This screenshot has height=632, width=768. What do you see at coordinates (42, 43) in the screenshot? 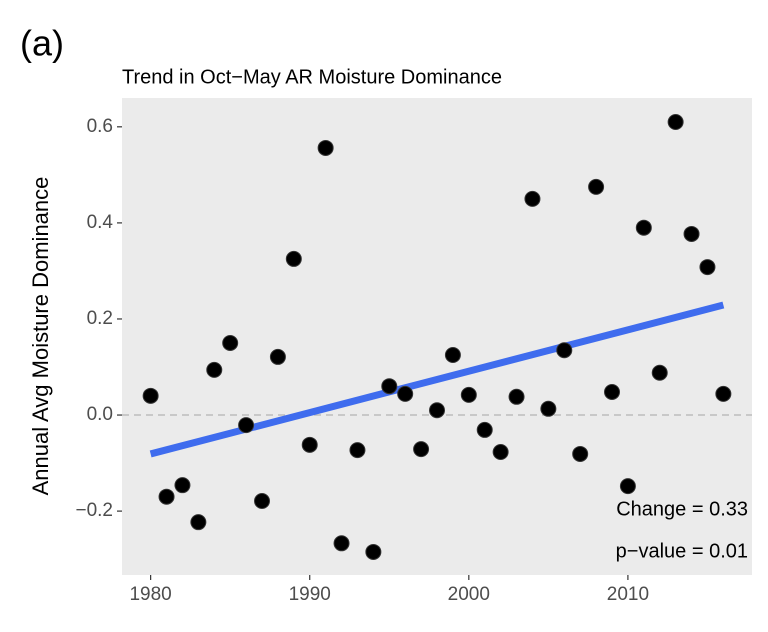
I see `panel-label: (a)` at bounding box center [42, 43].